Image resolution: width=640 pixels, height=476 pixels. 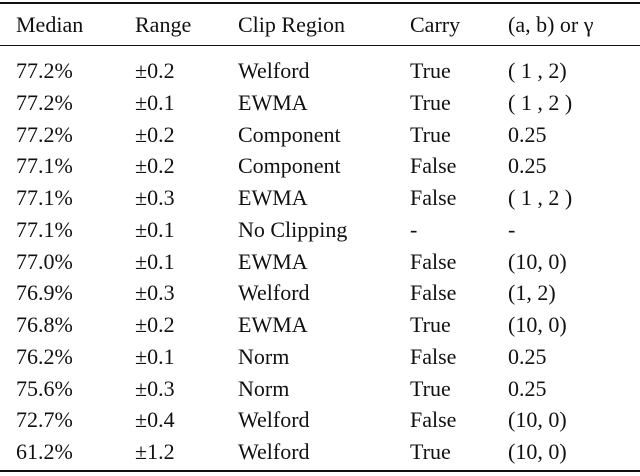 What do you see at coordinates (44, 356) in the screenshot?
I see `table-cell: 76.2%` at bounding box center [44, 356].